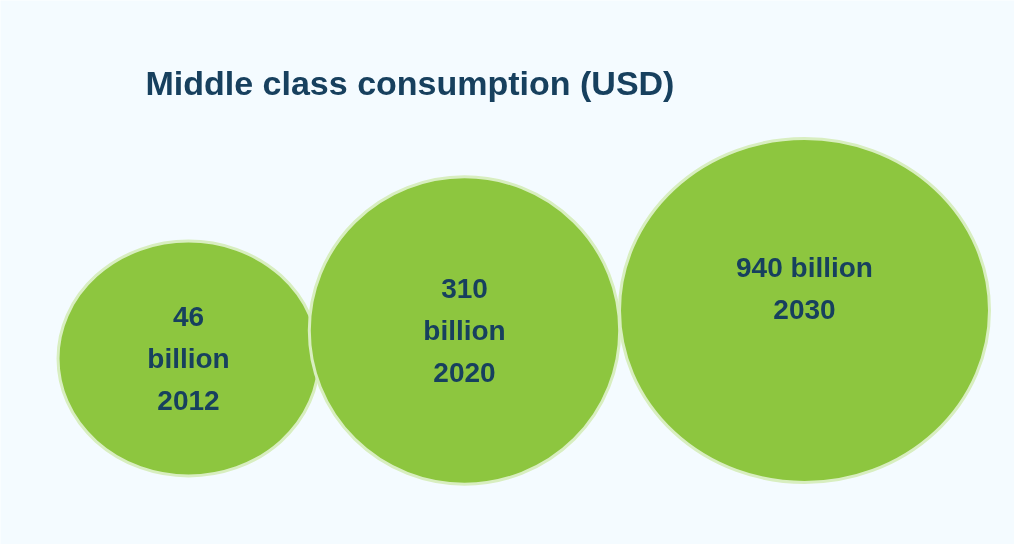 This screenshot has height=544, width=1014. Describe the element at coordinates (410, 82) in the screenshot. I see `text: Middle class consumption (USD)` at that location.